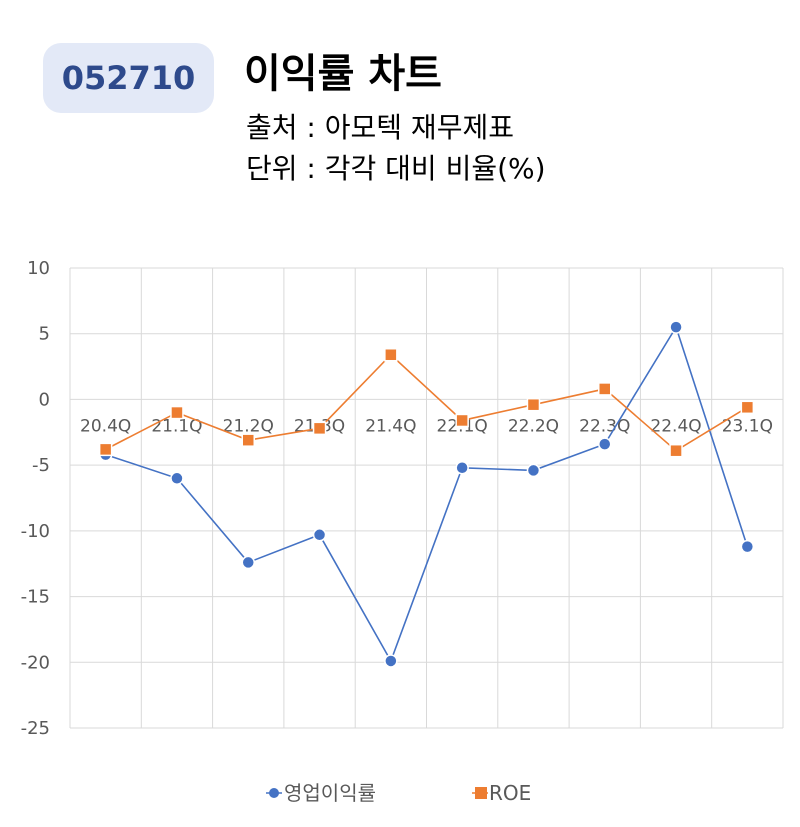 This screenshot has height=827, width=800. What do you see at coordinates (44, 399) in the screenshot?
I see `y-tick-label: 0` at bounding box center [44, 399].